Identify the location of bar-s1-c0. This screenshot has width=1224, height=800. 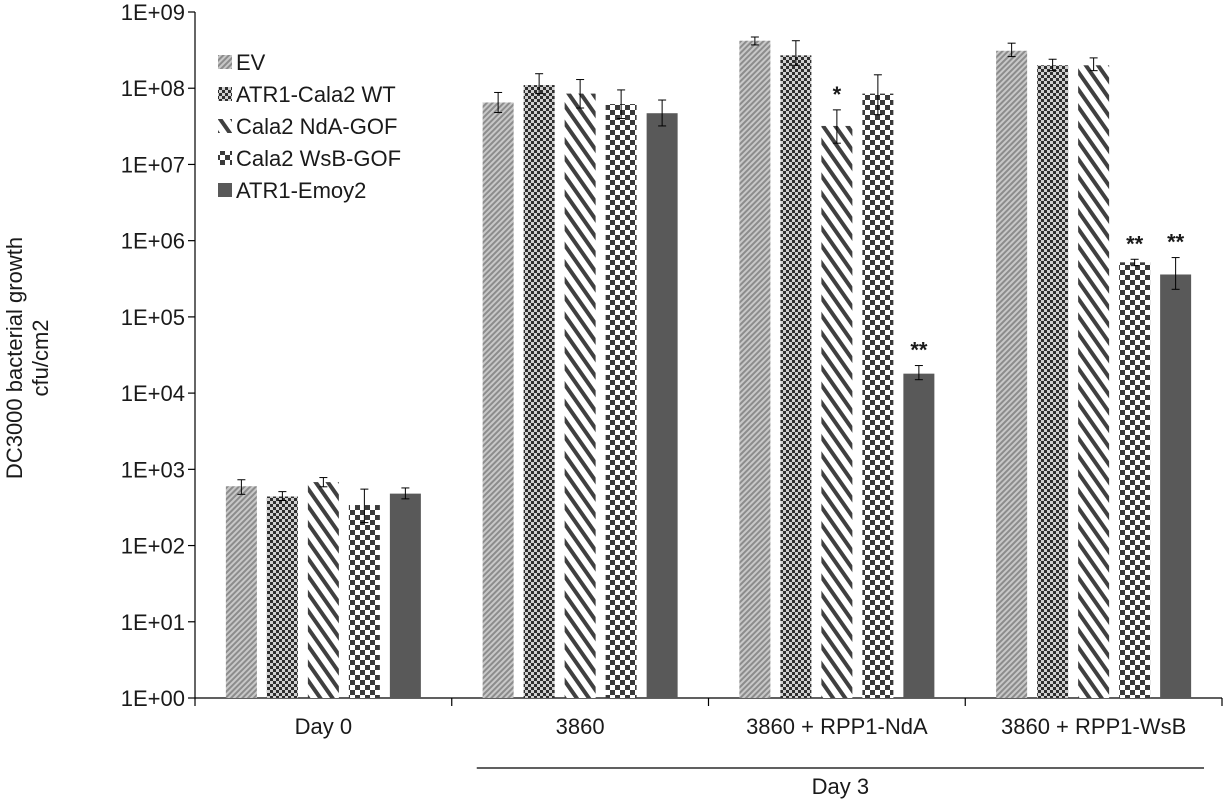
(282, 597).